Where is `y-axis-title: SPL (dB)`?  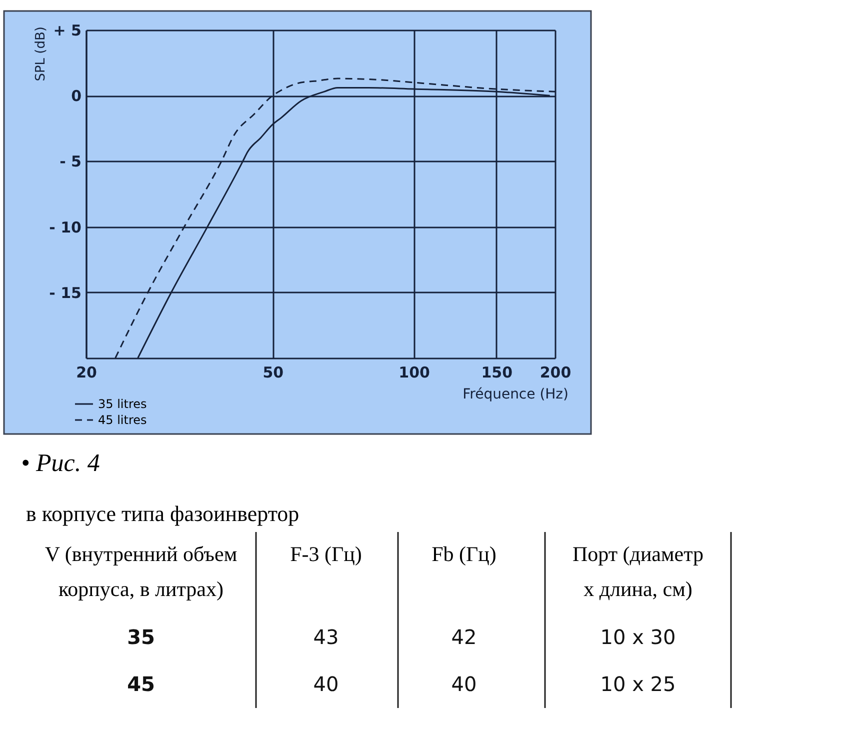
y-axis-title: SPL (dB) is located at coordinates (41, 54).